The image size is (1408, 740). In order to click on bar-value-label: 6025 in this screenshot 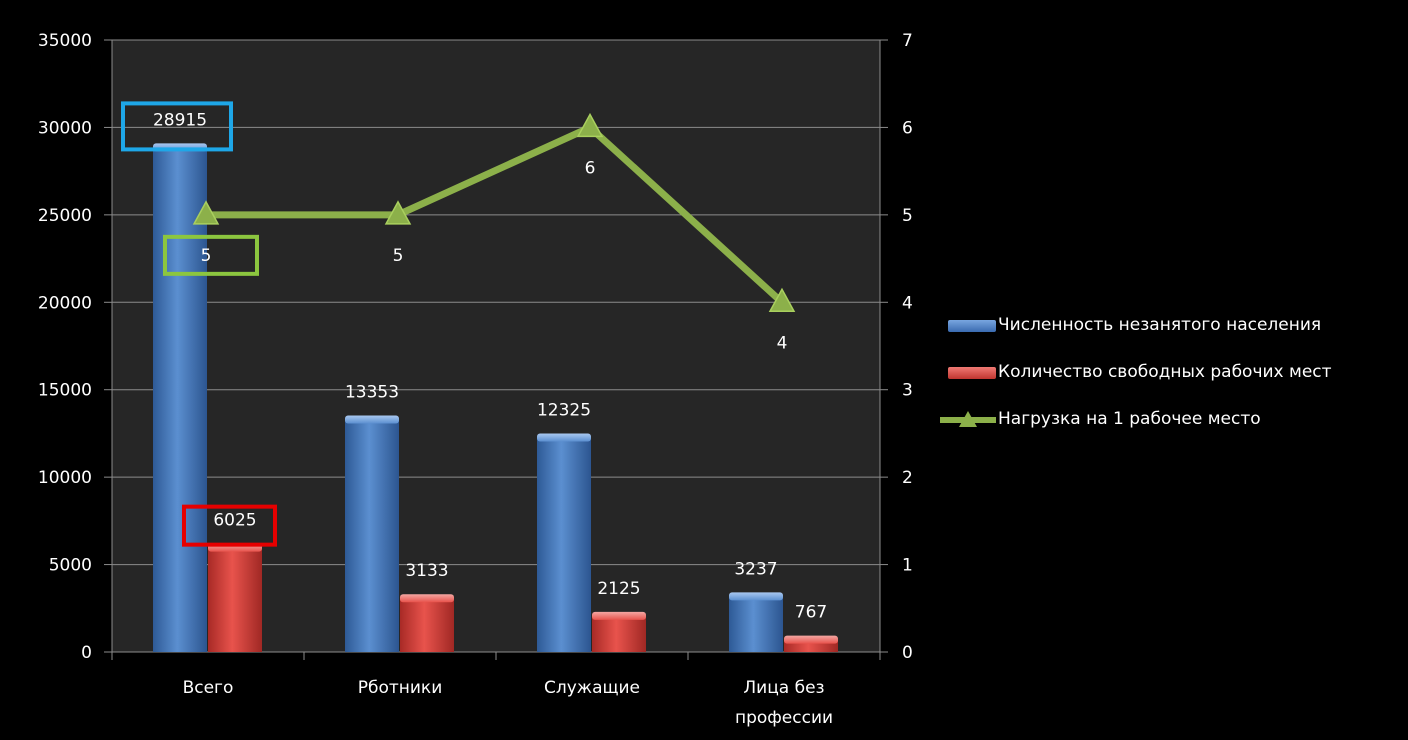, I will do `click(234, 521)`.